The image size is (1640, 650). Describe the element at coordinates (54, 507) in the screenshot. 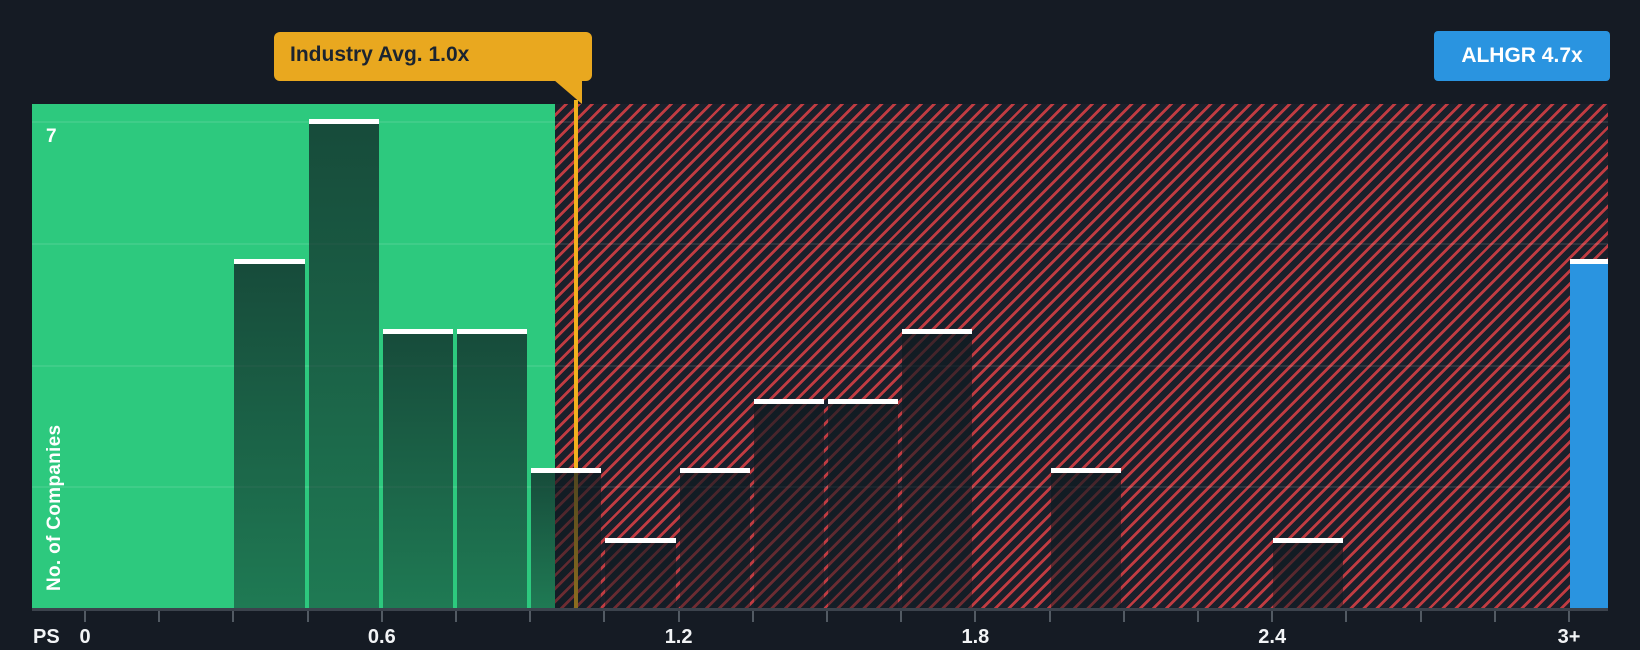

I see `y-axis-title: No. of Companies` at that location.